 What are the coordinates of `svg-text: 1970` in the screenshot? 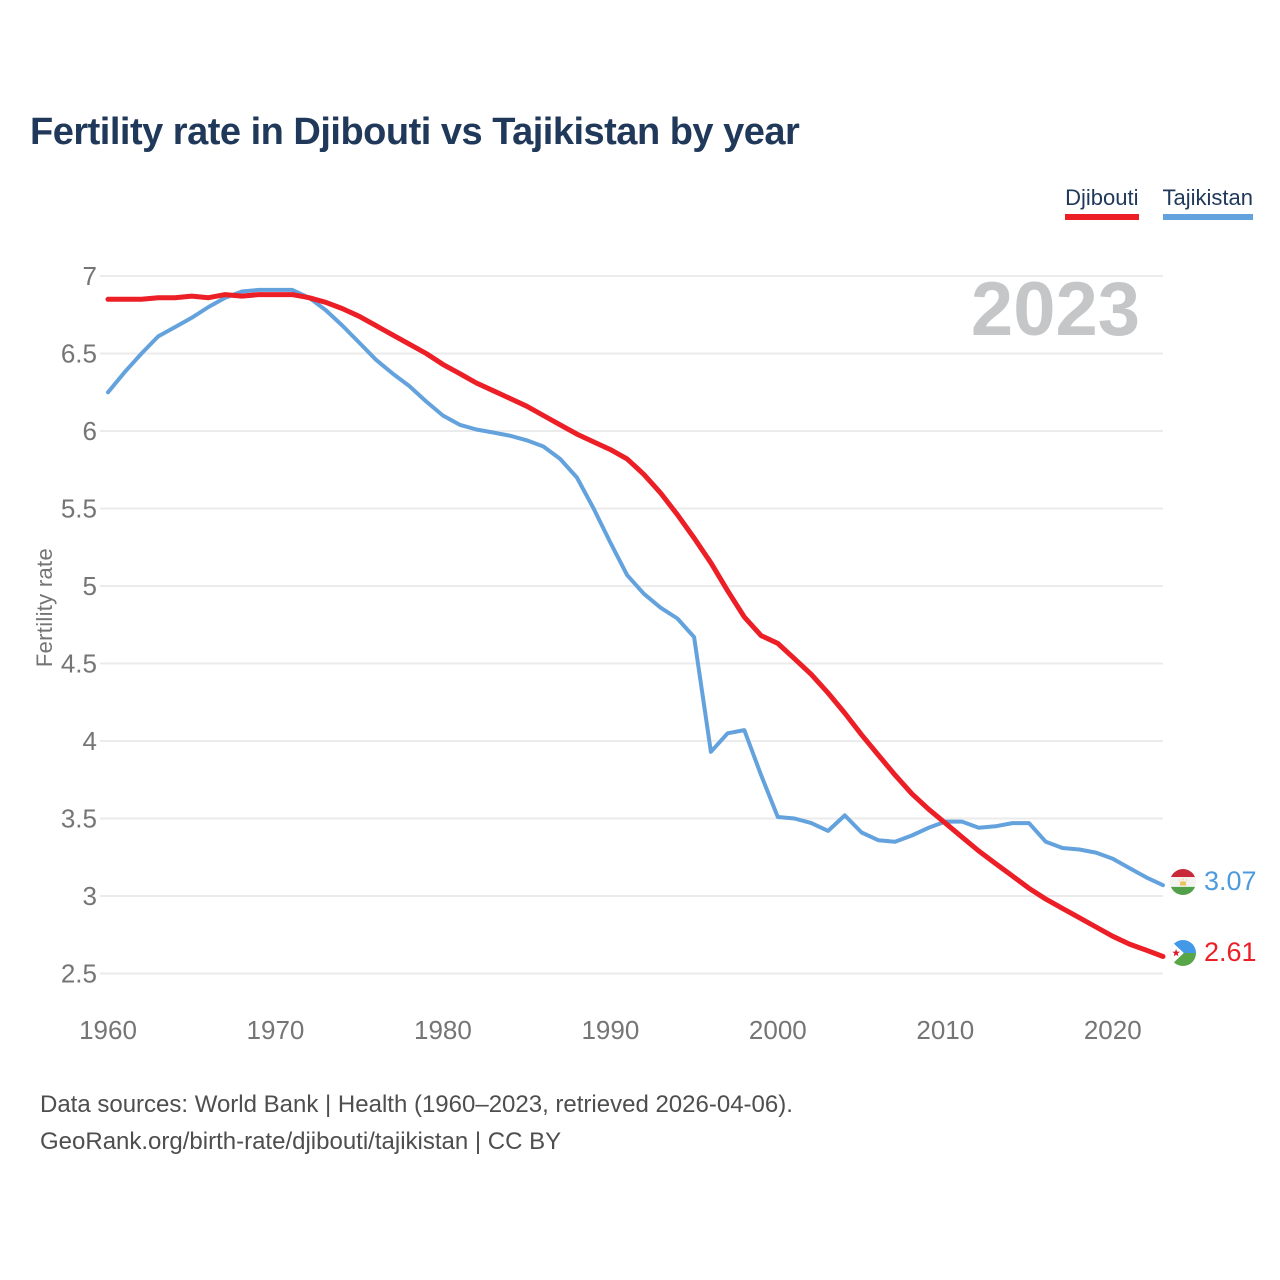 It's located at (276, 1030).